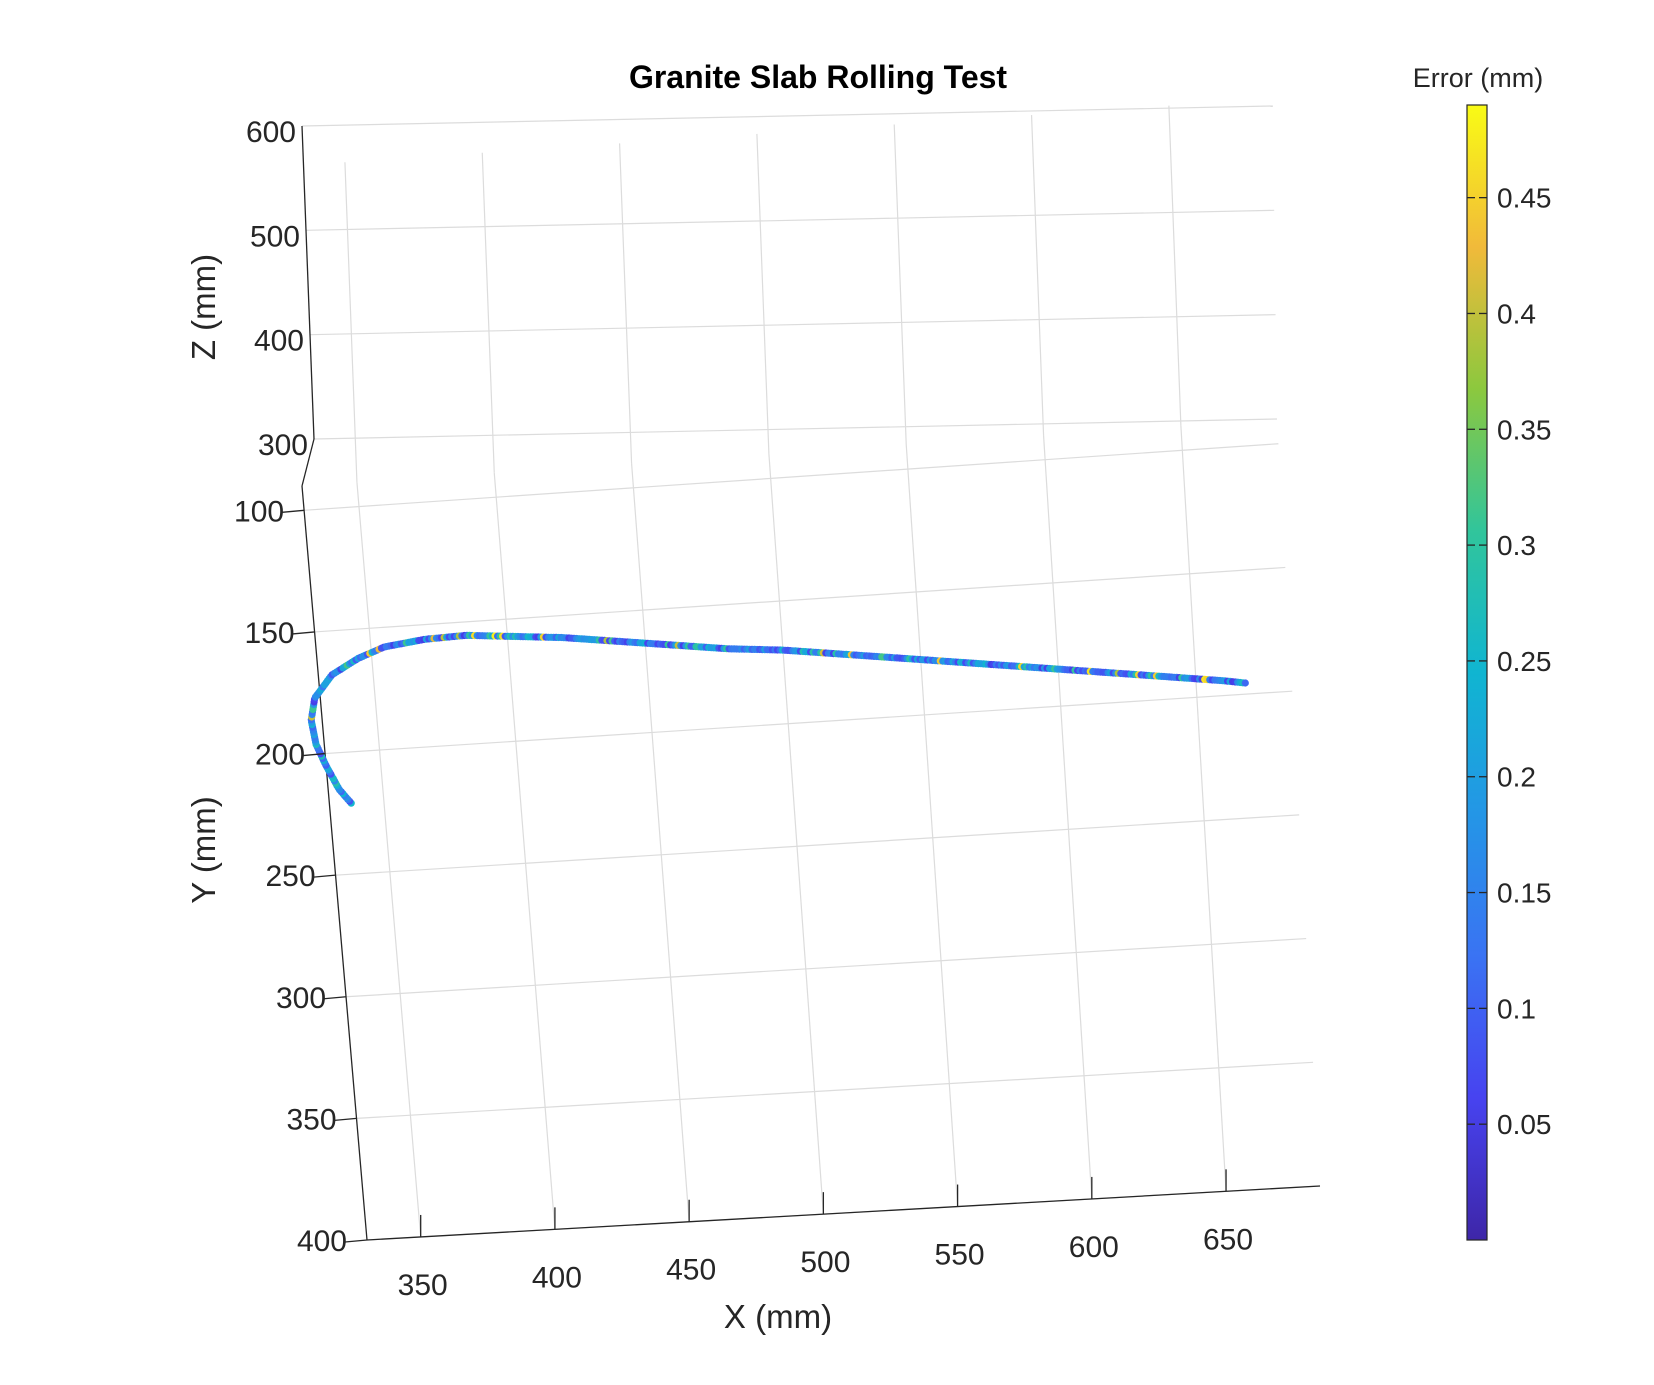 This screenshot has width=1654, height=1385. What do you see at coordinates (1524, 661) in the screenshot?
I see `colorbar-tick-label: 0.25` at bounding box center [1524, 661].